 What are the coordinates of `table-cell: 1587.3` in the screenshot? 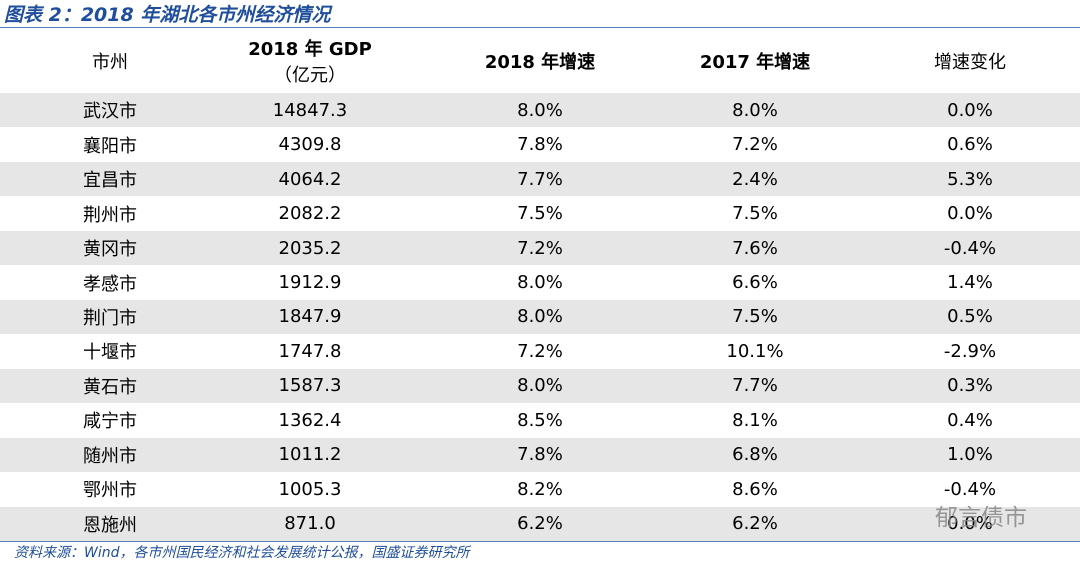 It's located at (310, 386).